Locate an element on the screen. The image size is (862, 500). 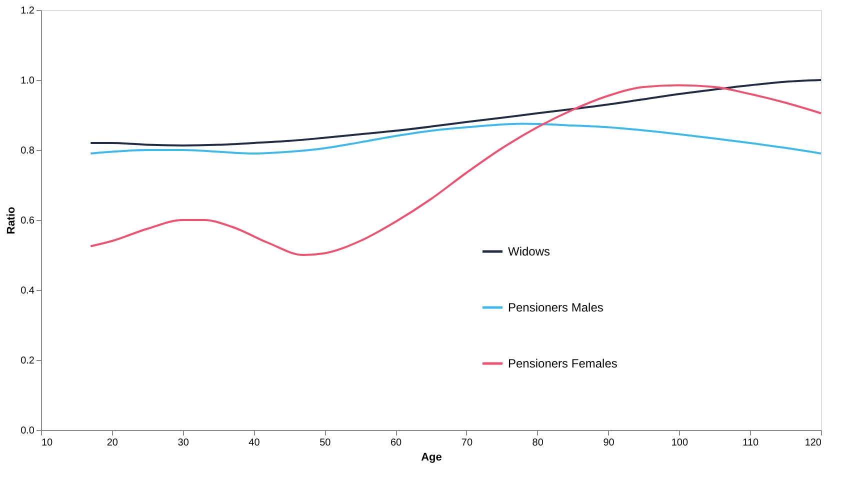
x-tick-label: 110 is located at coordinates (750, 443).